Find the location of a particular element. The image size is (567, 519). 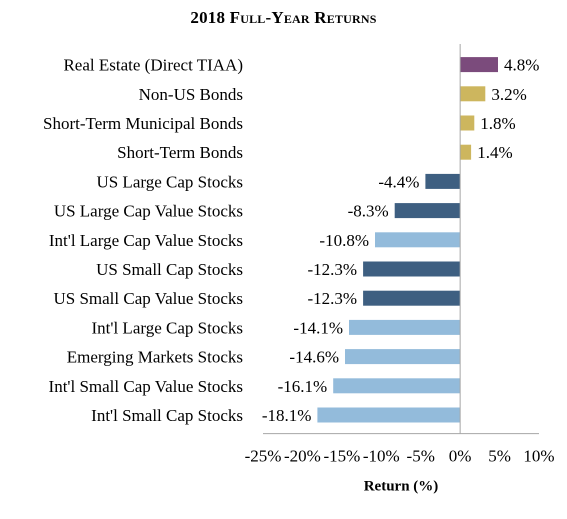

category-label: Emerging Markets Stocks is located at coordinates (155, 357).